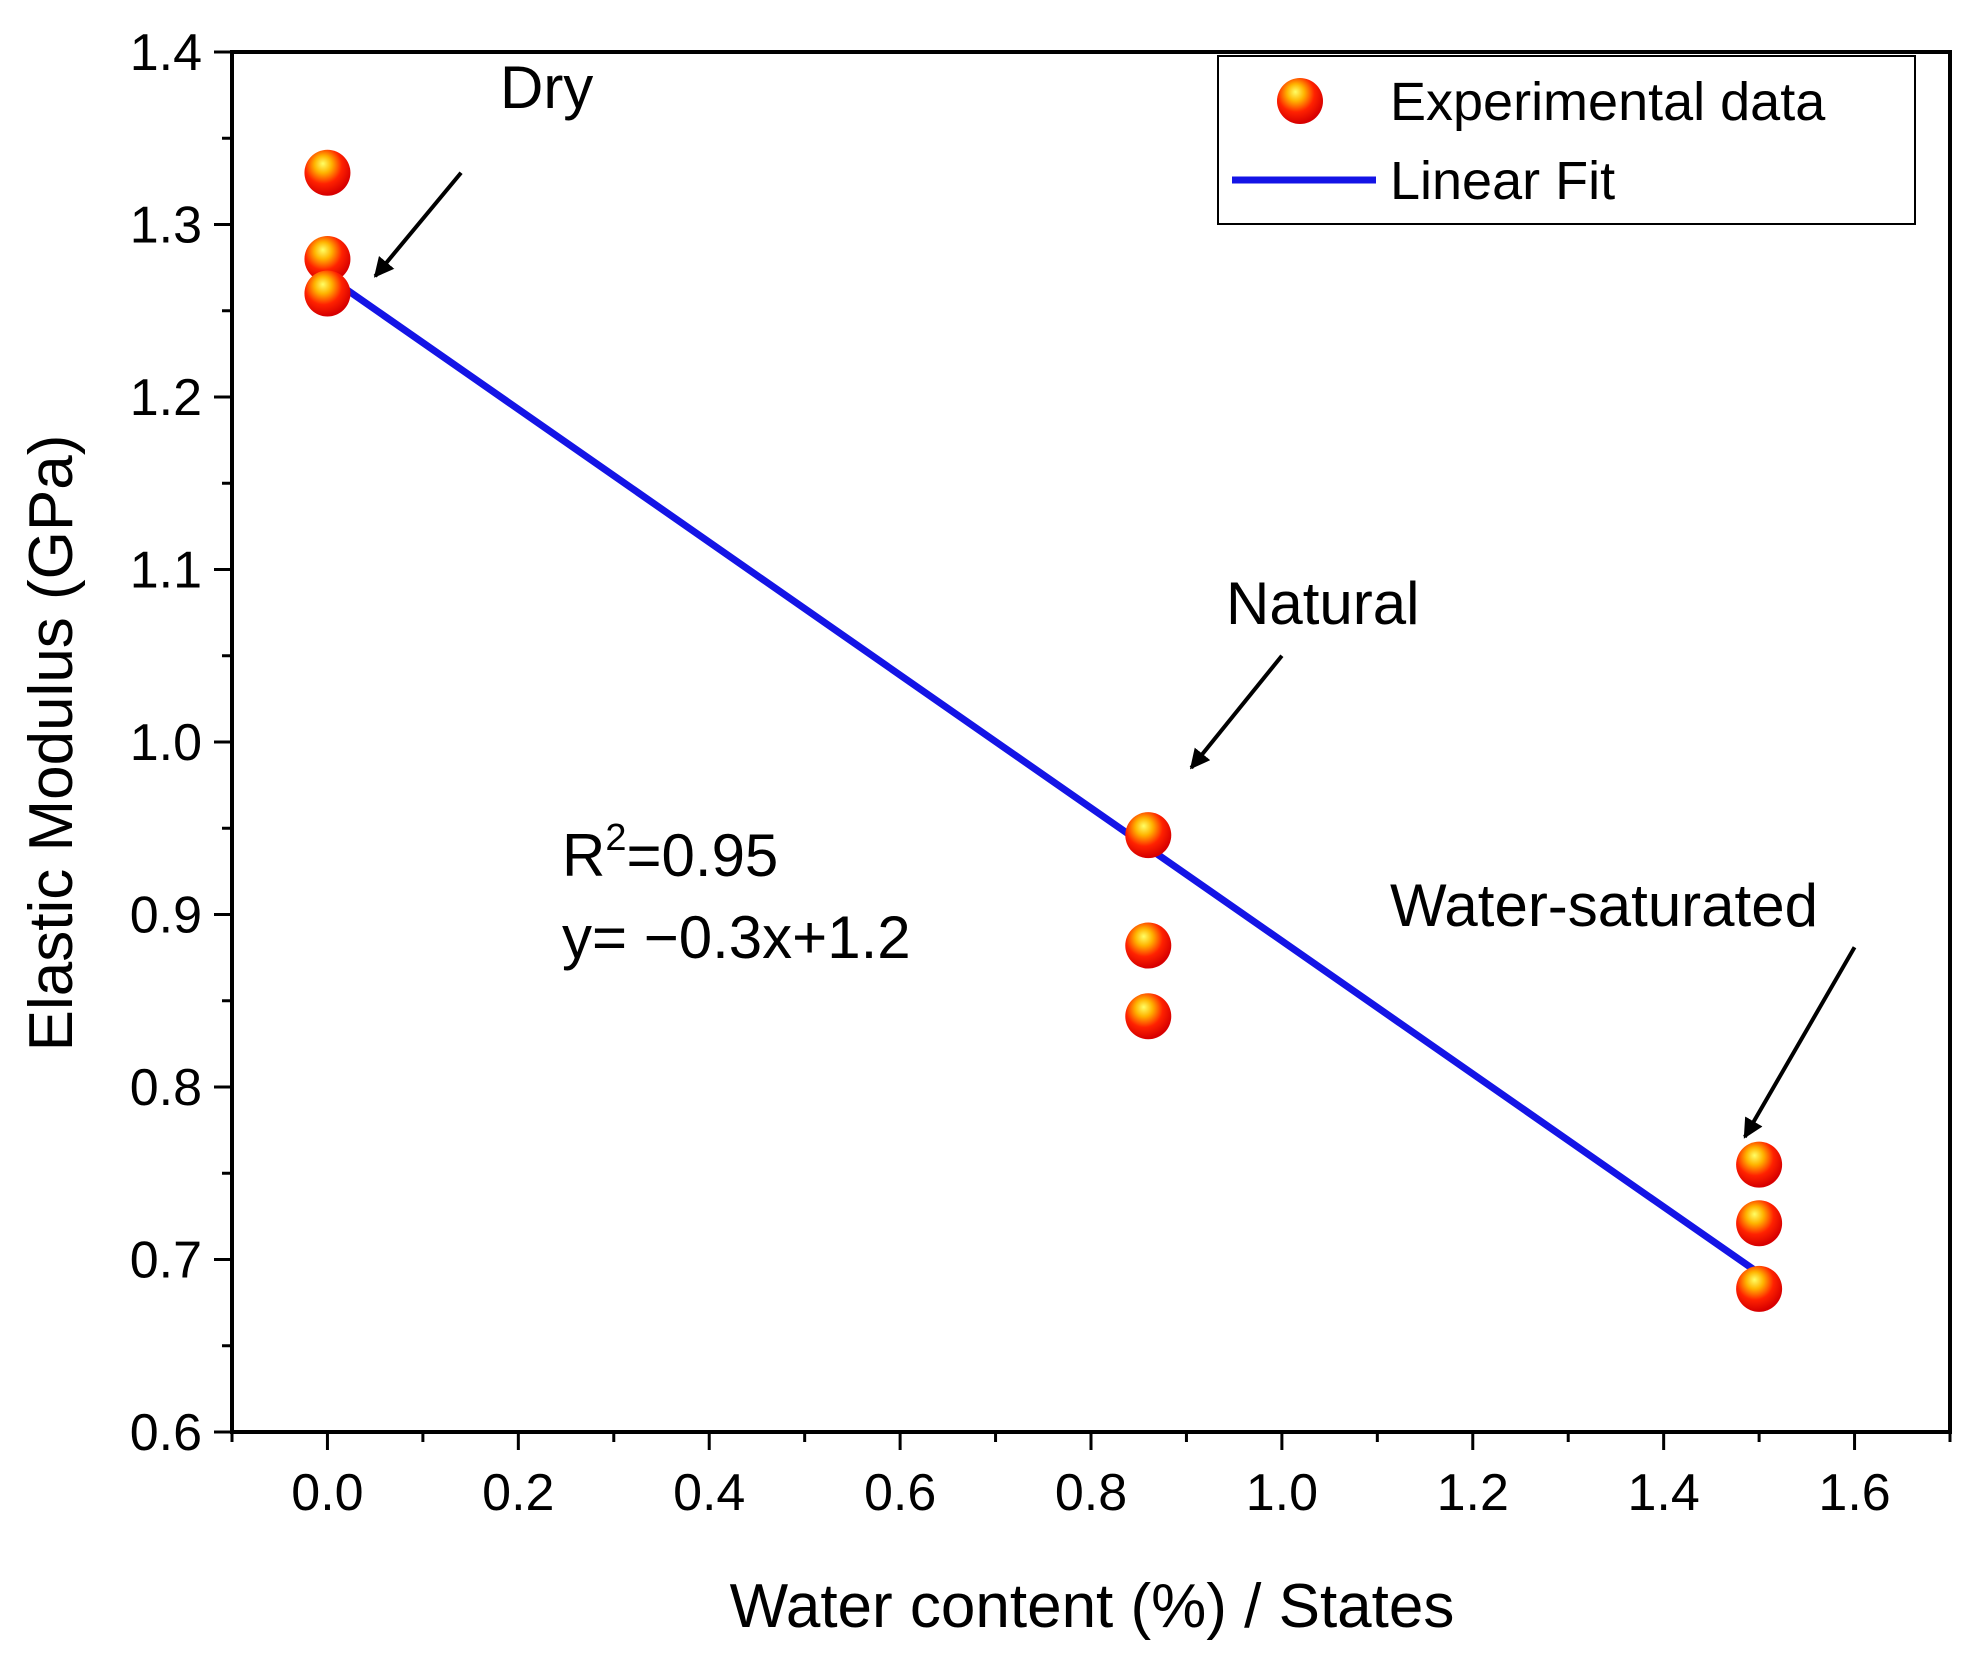  I want to click on x-tick-label: 1.4, so click(1664, 1493).